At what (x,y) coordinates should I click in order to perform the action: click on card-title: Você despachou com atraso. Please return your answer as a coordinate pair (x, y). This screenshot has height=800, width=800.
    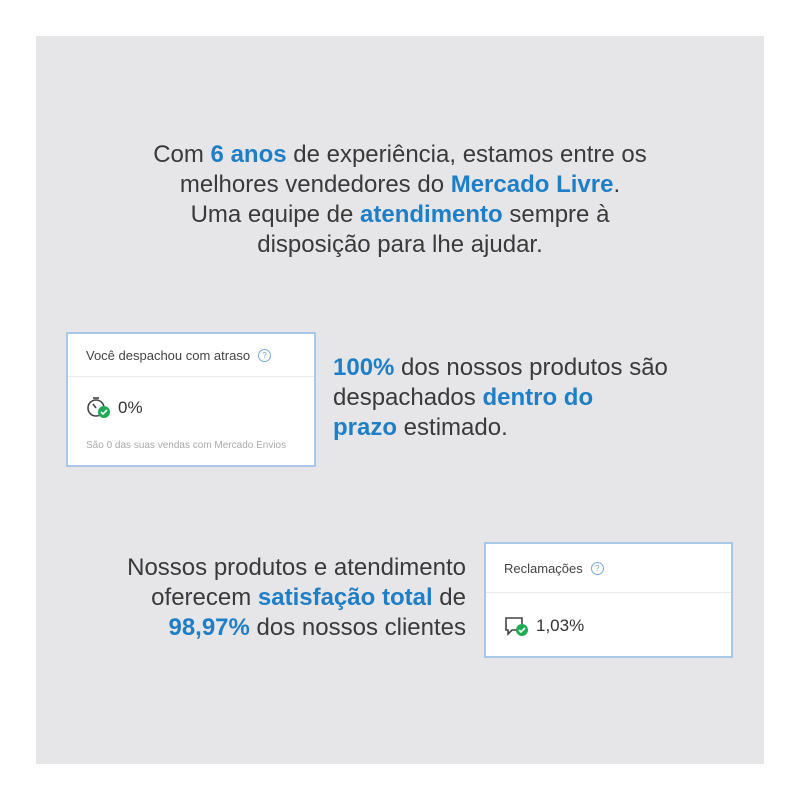
    Looking at the image, I should click on (168, 355).